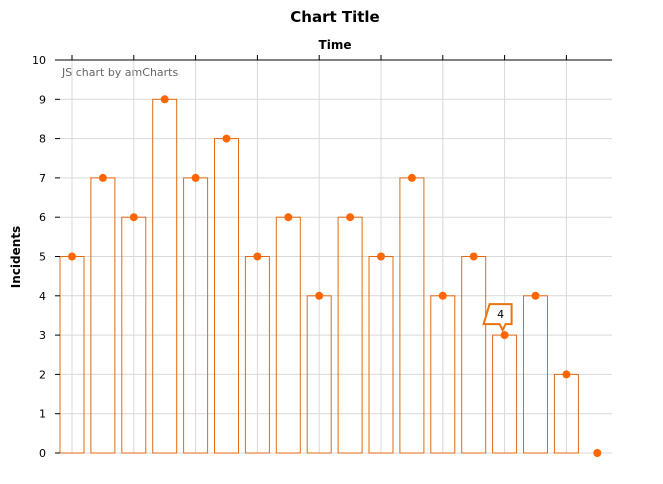 The image size is (663, 484). Describe the element at coordinates (42, 139) in the screenshot. I see `y-tick-label: 8` at that location.